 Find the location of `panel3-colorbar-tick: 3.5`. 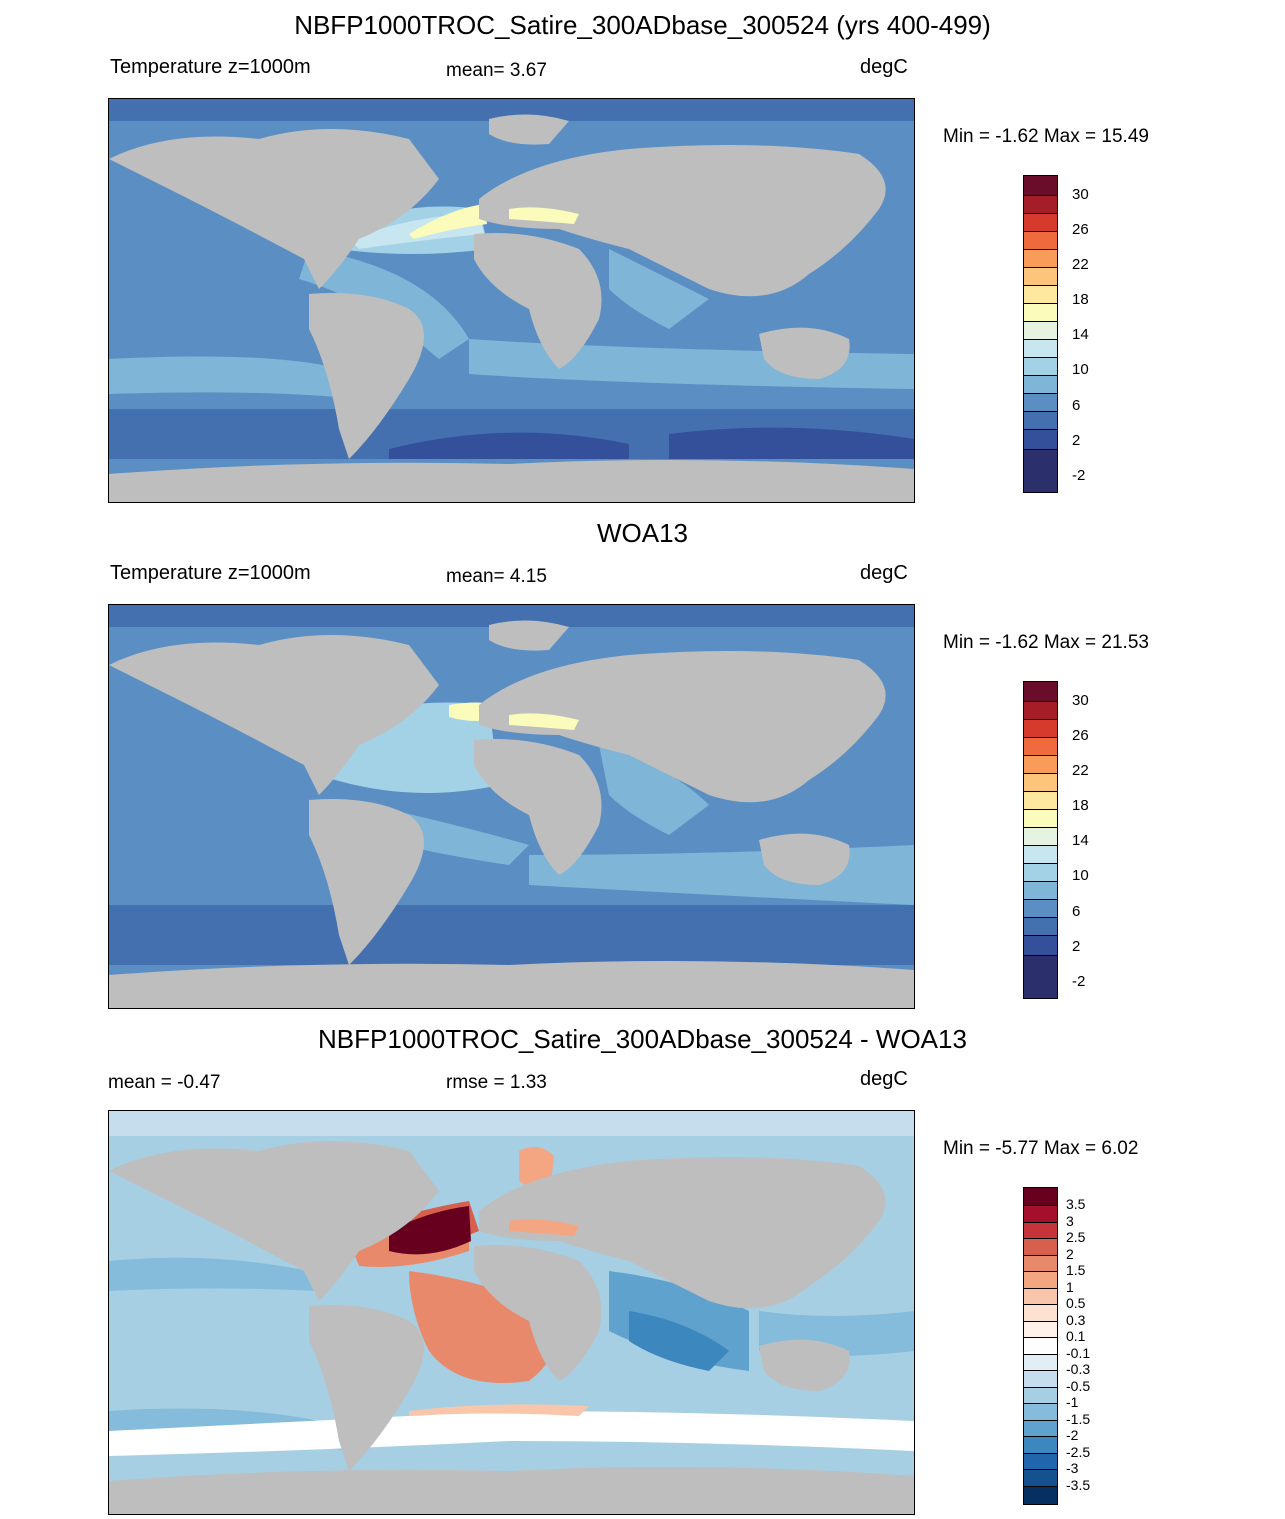

panel3-colorbar-tick: 3.5 is located at coordinates (1076, 1204).